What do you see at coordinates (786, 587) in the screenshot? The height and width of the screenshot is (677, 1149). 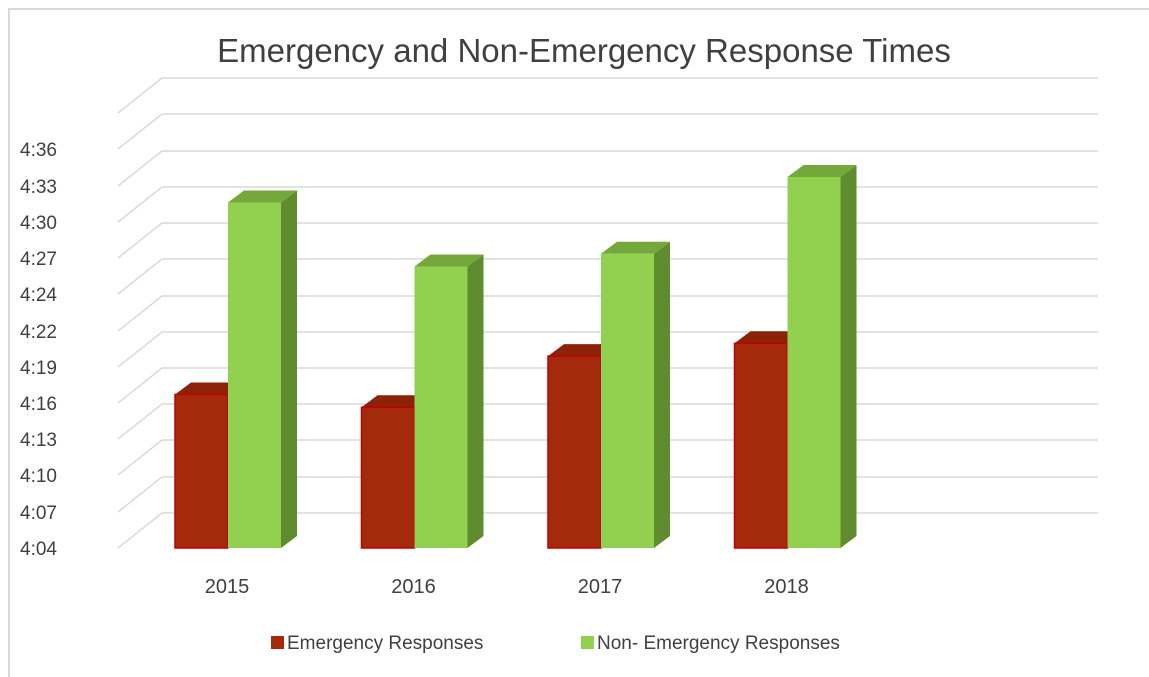 I see `x-tick-label: 2018` at bounding box center [786, 587].